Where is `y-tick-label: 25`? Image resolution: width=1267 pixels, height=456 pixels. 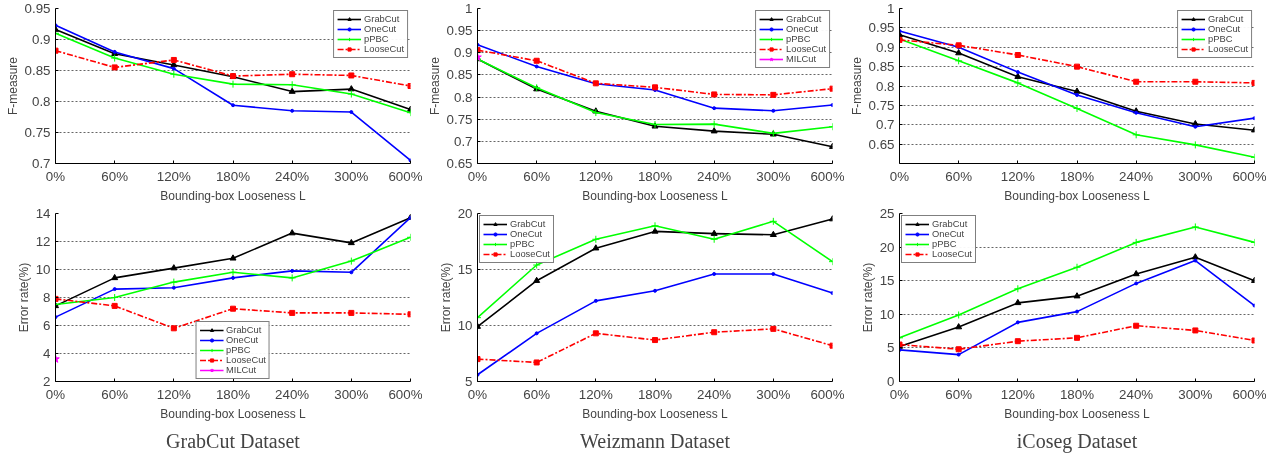
y-tick-label: 25 is located at coordinates (887, 213).